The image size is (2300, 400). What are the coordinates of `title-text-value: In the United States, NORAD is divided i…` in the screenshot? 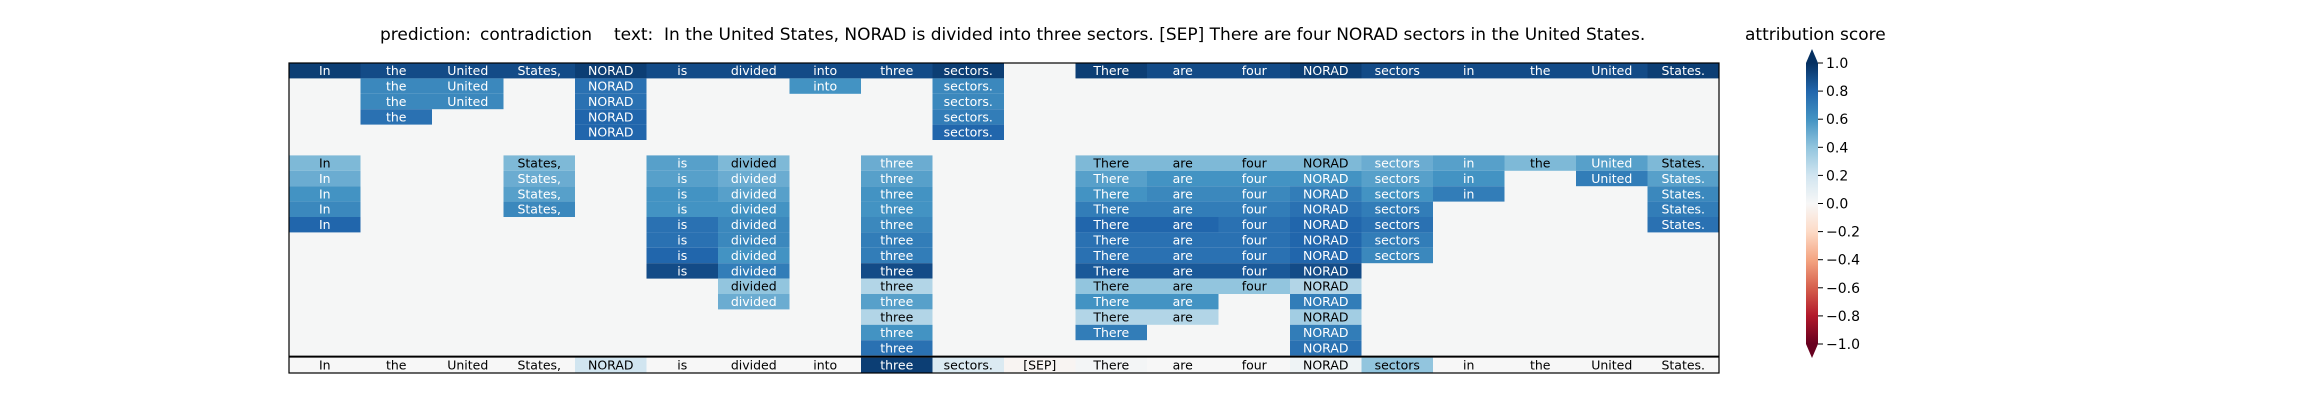 It's located at (1154, 35).